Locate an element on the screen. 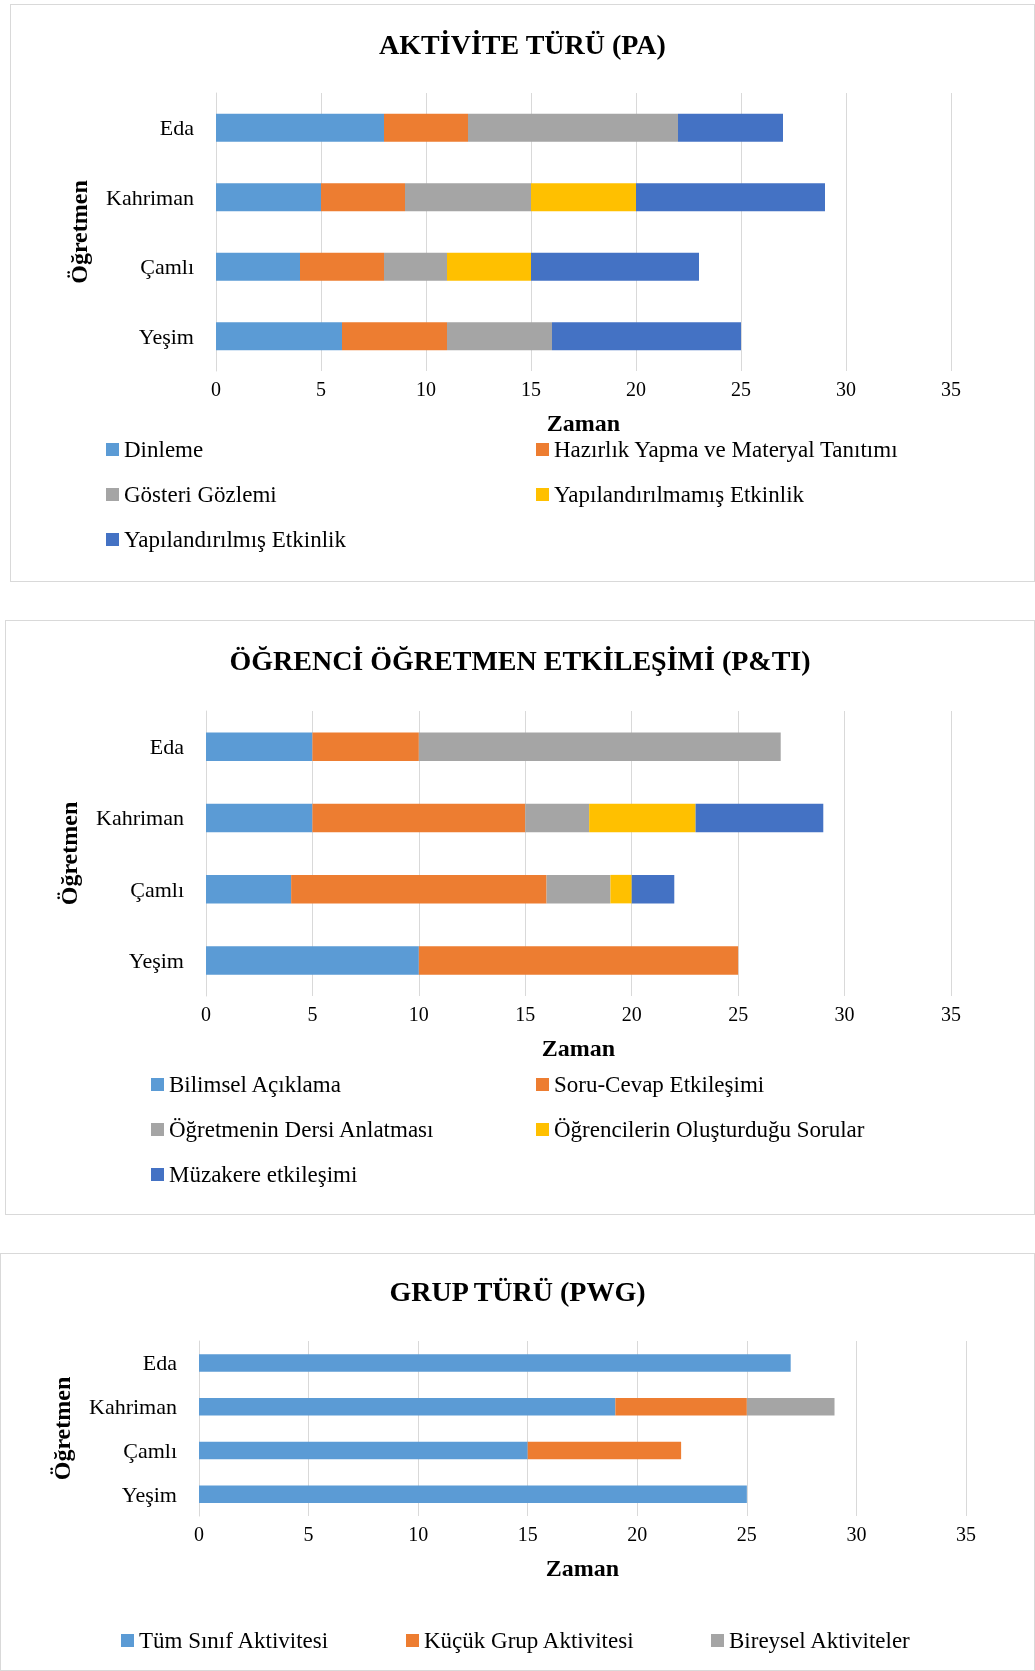 The width and height of the screenshot is (1035, 1671). legend-label: Gösteri Gözlemi is located at coordinates (200, 494).